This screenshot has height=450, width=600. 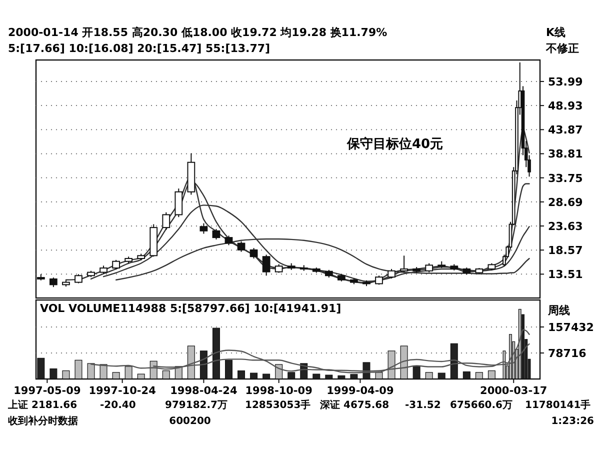 What do you see at coordinates (191, 308) in the screenshot?
I see `annotation: VOL VOLUME114988 5:[58797.66] 10:[41941.91]` at bounding box center [191, 308].